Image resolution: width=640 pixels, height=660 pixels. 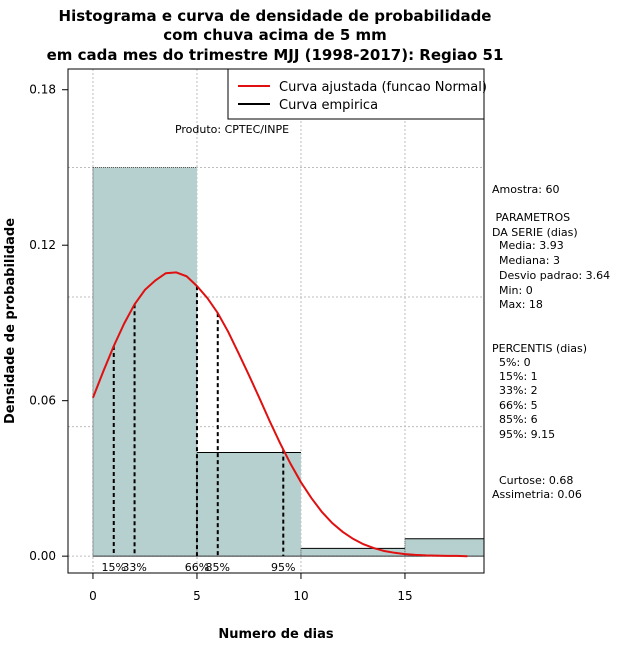 What do you see at coordinates (532, 480) in the screenshot?
I see `stats-line-15: Curtose: 0.68` at bounding box center [532, 480].